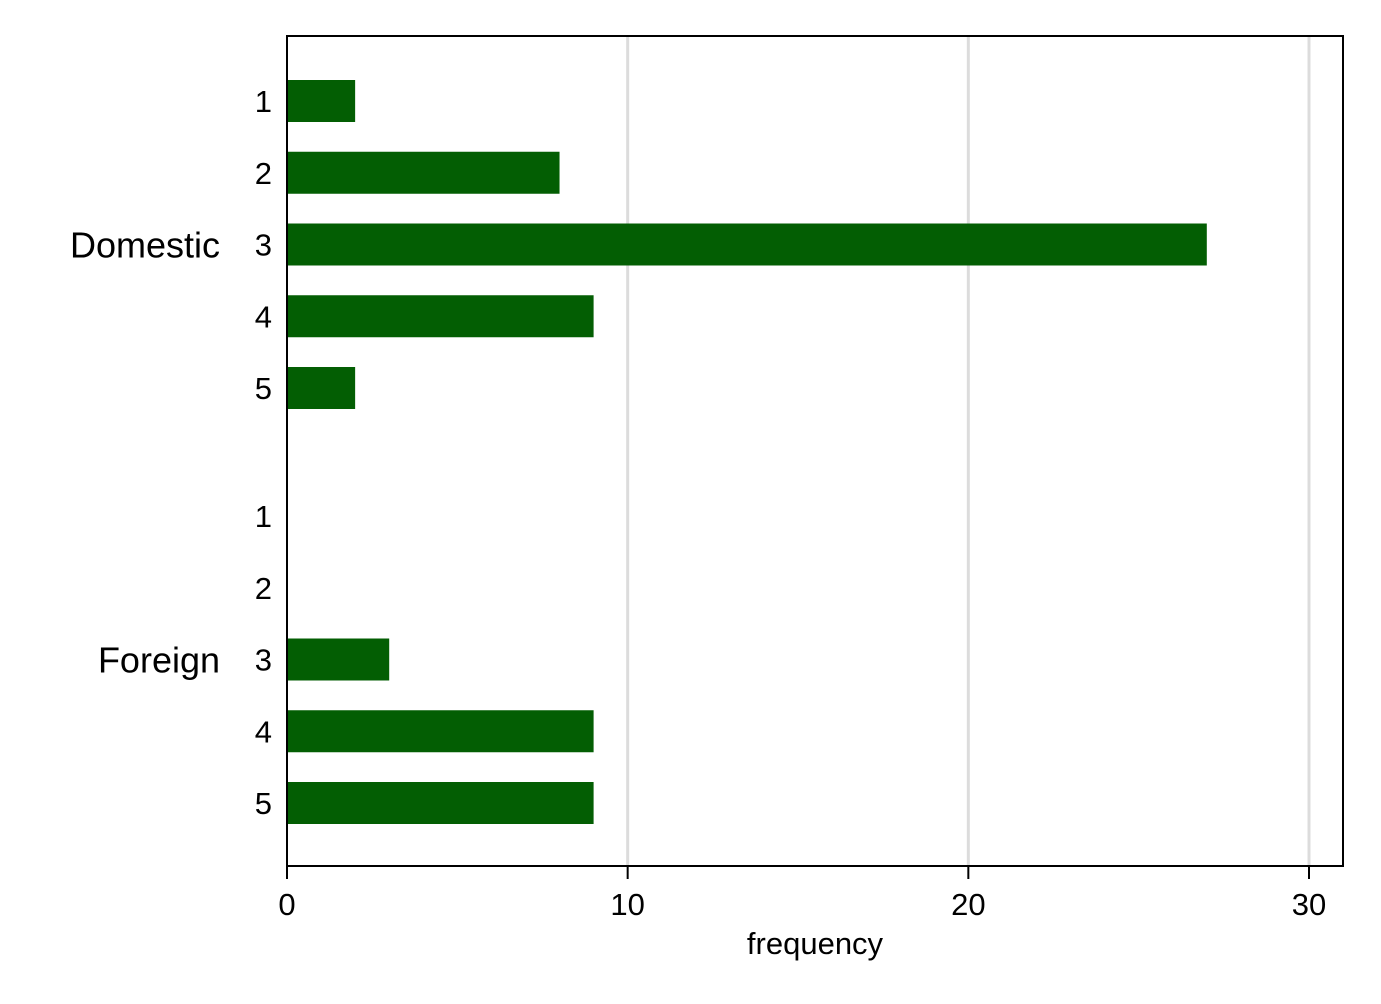  What do you see at coordinates (968, 904) in the screenshot?
I see `x-tick-label: 20` at bounding box center [968, 904].